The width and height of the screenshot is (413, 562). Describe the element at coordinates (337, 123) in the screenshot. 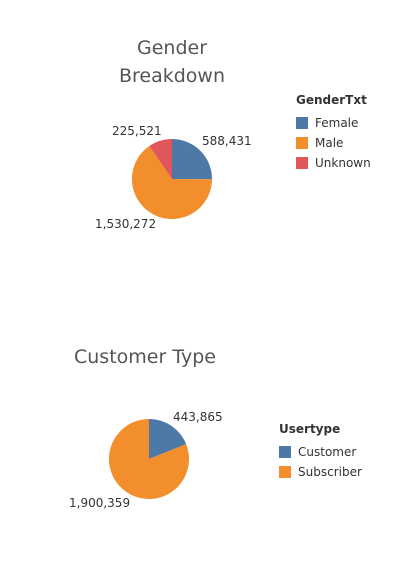

I see `legend-label: Female` at that location.